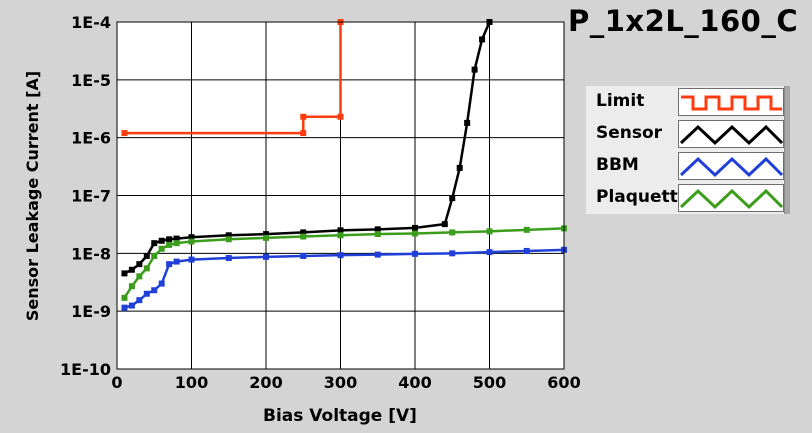 This screenshot has width=812, height=433. What do you see at coordinates (617, 165) in the screenshot?
I see `legend-label: BBM` at bounding box center [617, 165].